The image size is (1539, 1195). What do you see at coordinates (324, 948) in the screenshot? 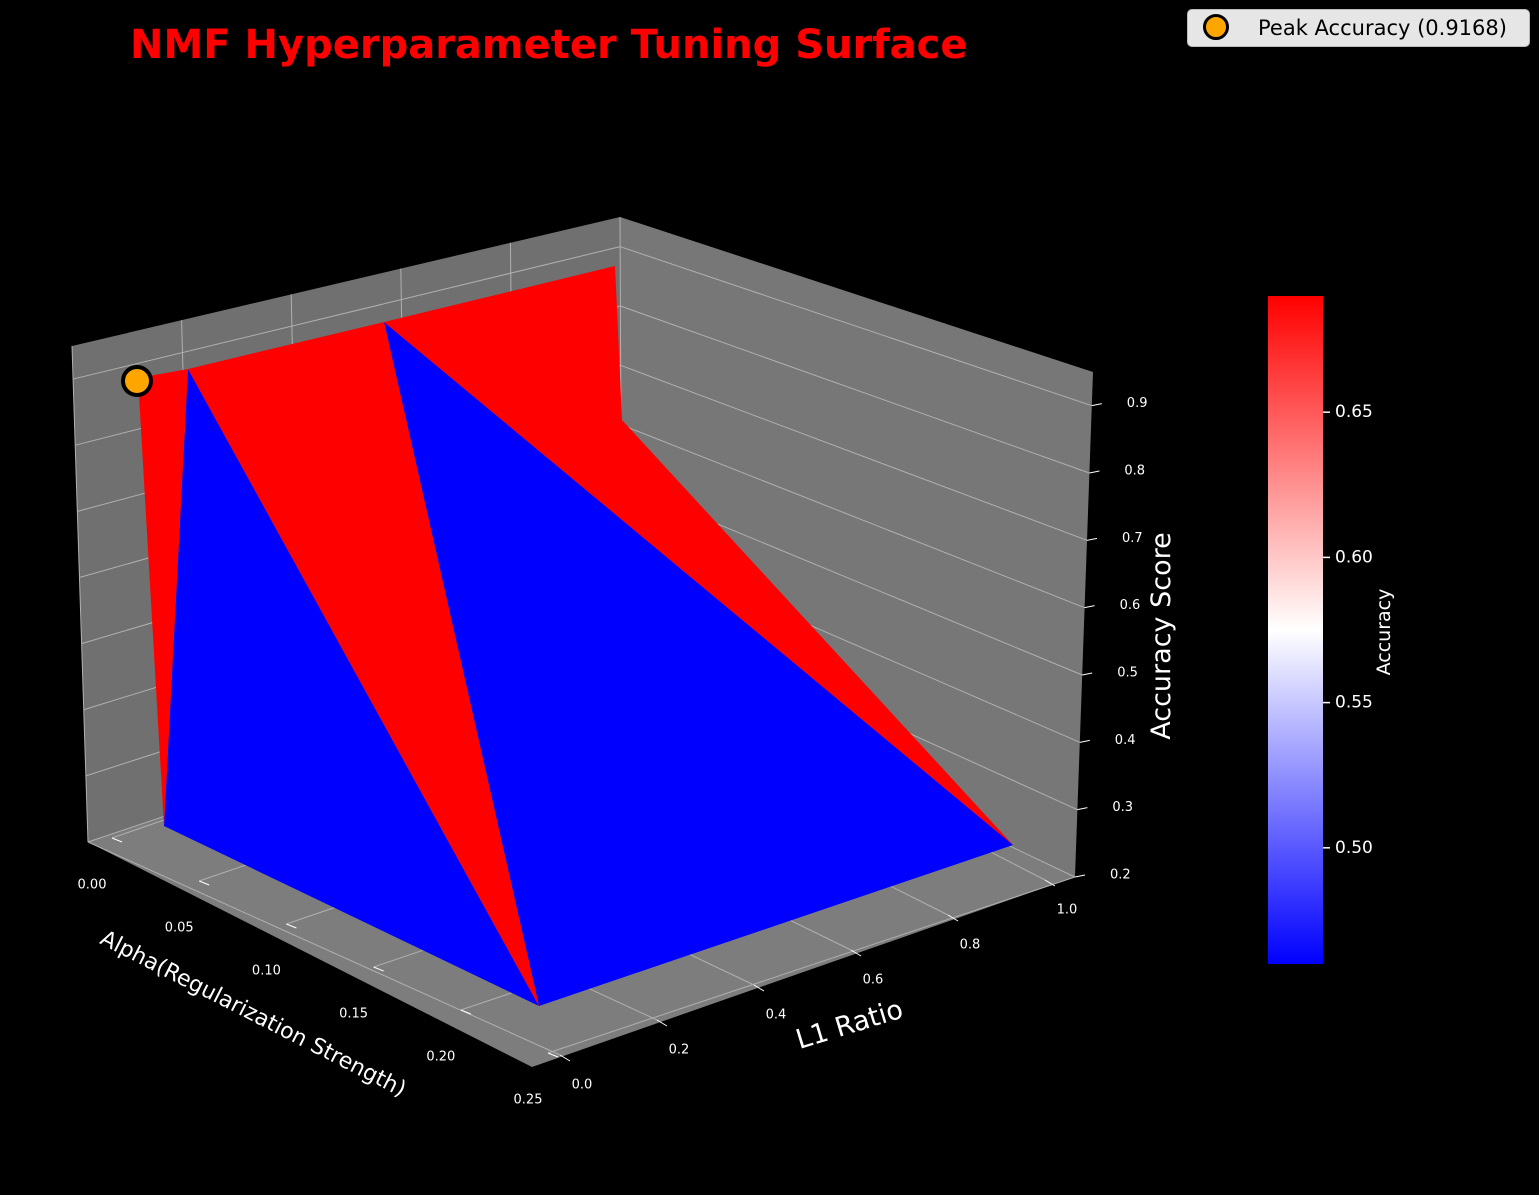
I see `grid-line-y` at bounding box center [324, 948].